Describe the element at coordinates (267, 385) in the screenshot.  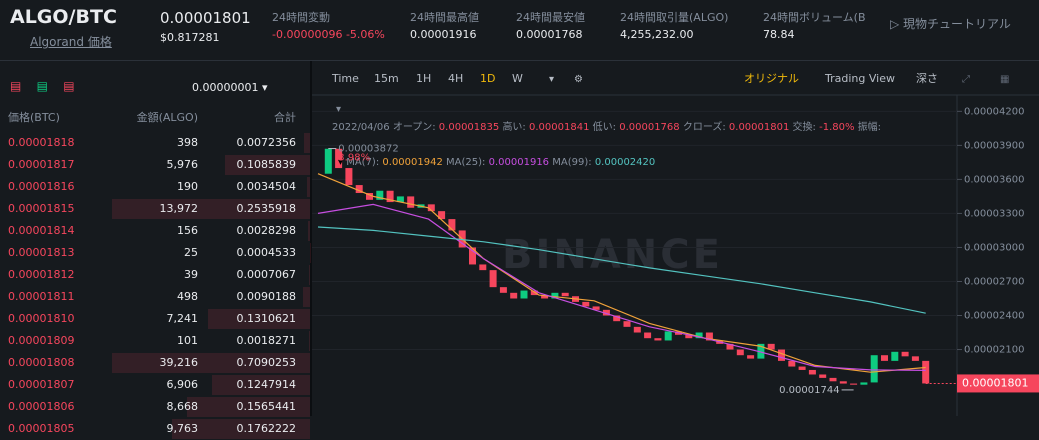
I see `order-cell: 0.1247914` at that location.